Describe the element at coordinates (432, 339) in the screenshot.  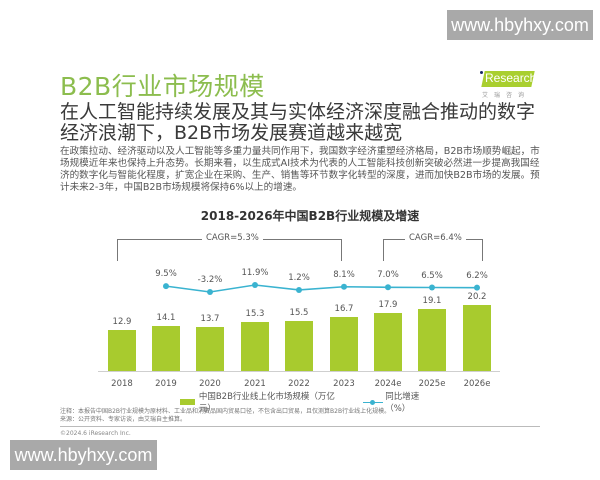
I see `bar-2025e` at that location.